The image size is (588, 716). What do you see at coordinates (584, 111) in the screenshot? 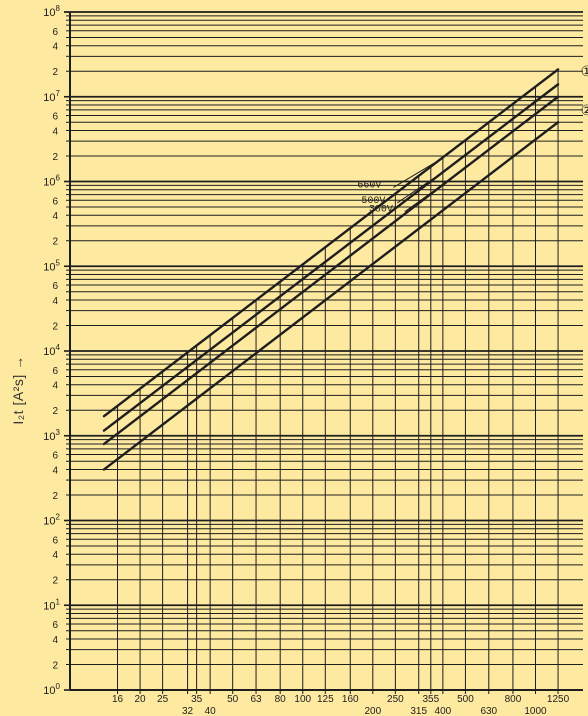
I see `curve-number-label: ②` at bounding box center [584, 111].